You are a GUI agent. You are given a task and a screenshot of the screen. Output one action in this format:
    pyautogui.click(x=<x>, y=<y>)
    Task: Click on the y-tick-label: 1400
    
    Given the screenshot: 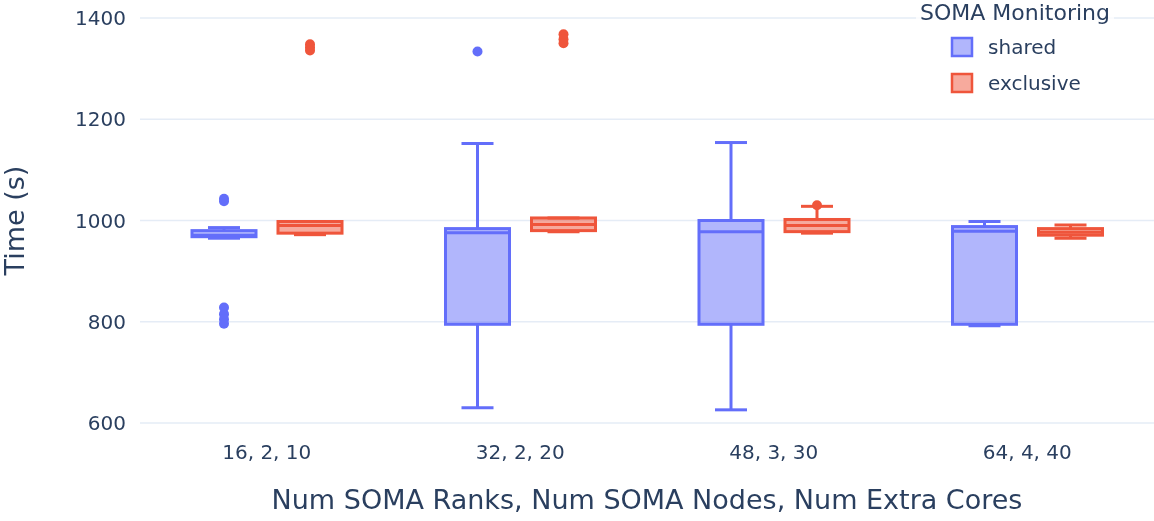 What is the action you would take?
    pyautogui.click(x=100, y=18)
    